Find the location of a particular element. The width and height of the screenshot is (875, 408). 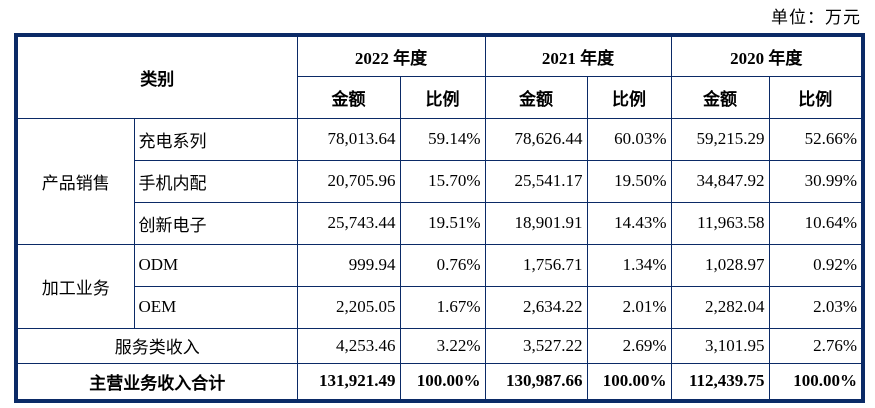

year-header-2021: 2021 年度 is located at coordinates (578, 55).